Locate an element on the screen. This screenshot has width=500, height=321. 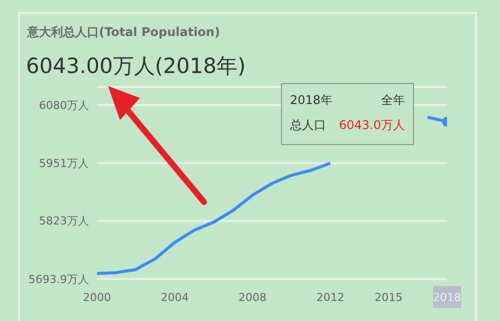
x-tick-label: 2008 is located at coordinates (252, 297).